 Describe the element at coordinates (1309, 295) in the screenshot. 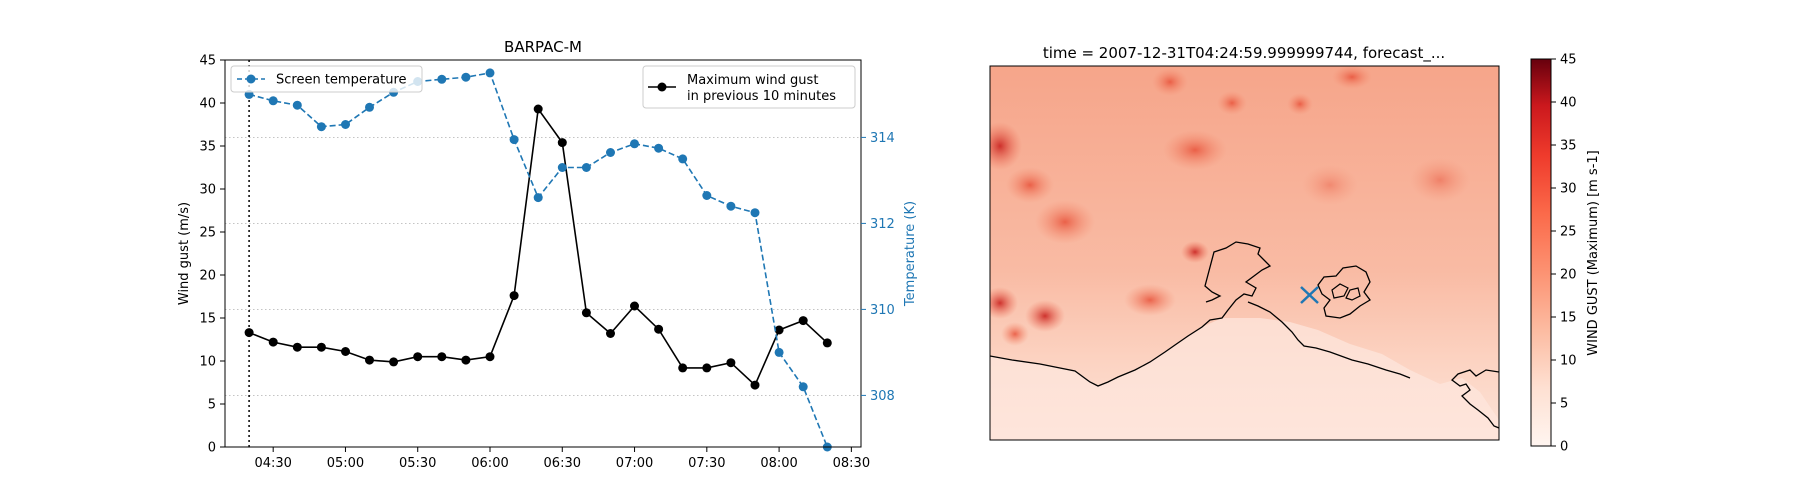

I see `location-marker` at that location.